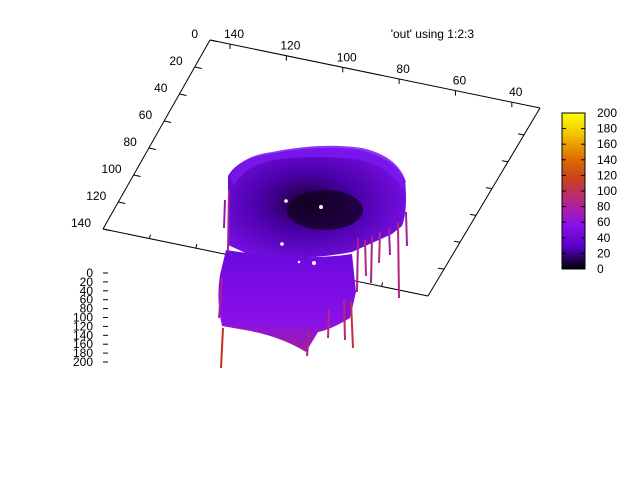 Image resolution: width=640 pixels, height=480 pixels. What do you see at coordinates (156, 134) in the screenshot?
I see `axis-line-left` at bounding box center [156, 134].